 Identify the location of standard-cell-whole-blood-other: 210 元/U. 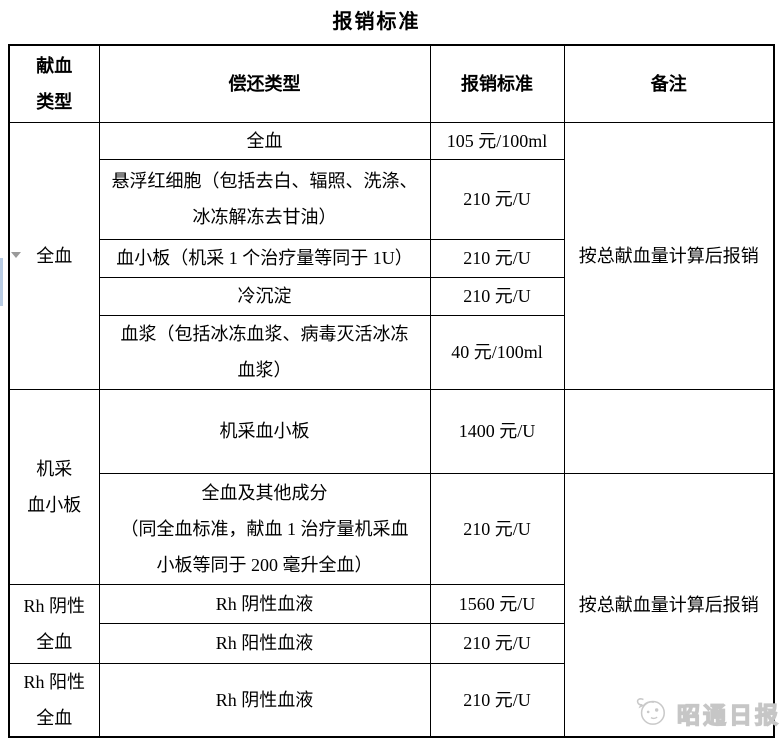
(497, 528).